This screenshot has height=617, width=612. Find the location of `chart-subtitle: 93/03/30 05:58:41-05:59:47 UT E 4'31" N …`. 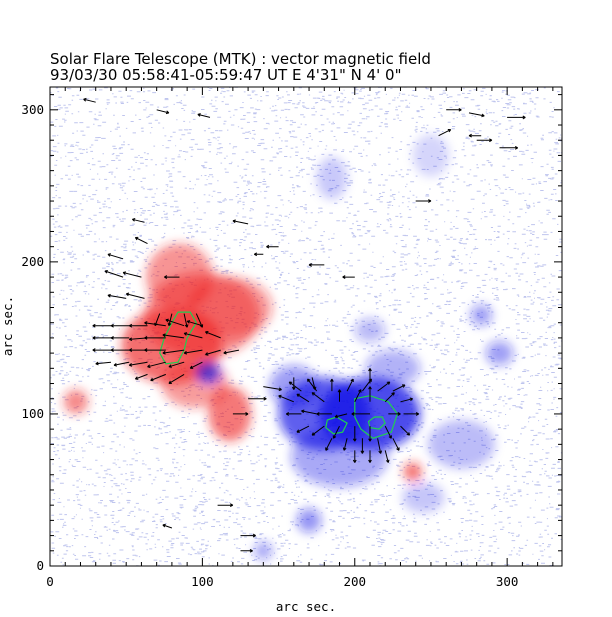

chart-subtitle: 93/03/30 05:58:41-05:59:47 UT E 4'31" N … is located at coordinates (226, 75).